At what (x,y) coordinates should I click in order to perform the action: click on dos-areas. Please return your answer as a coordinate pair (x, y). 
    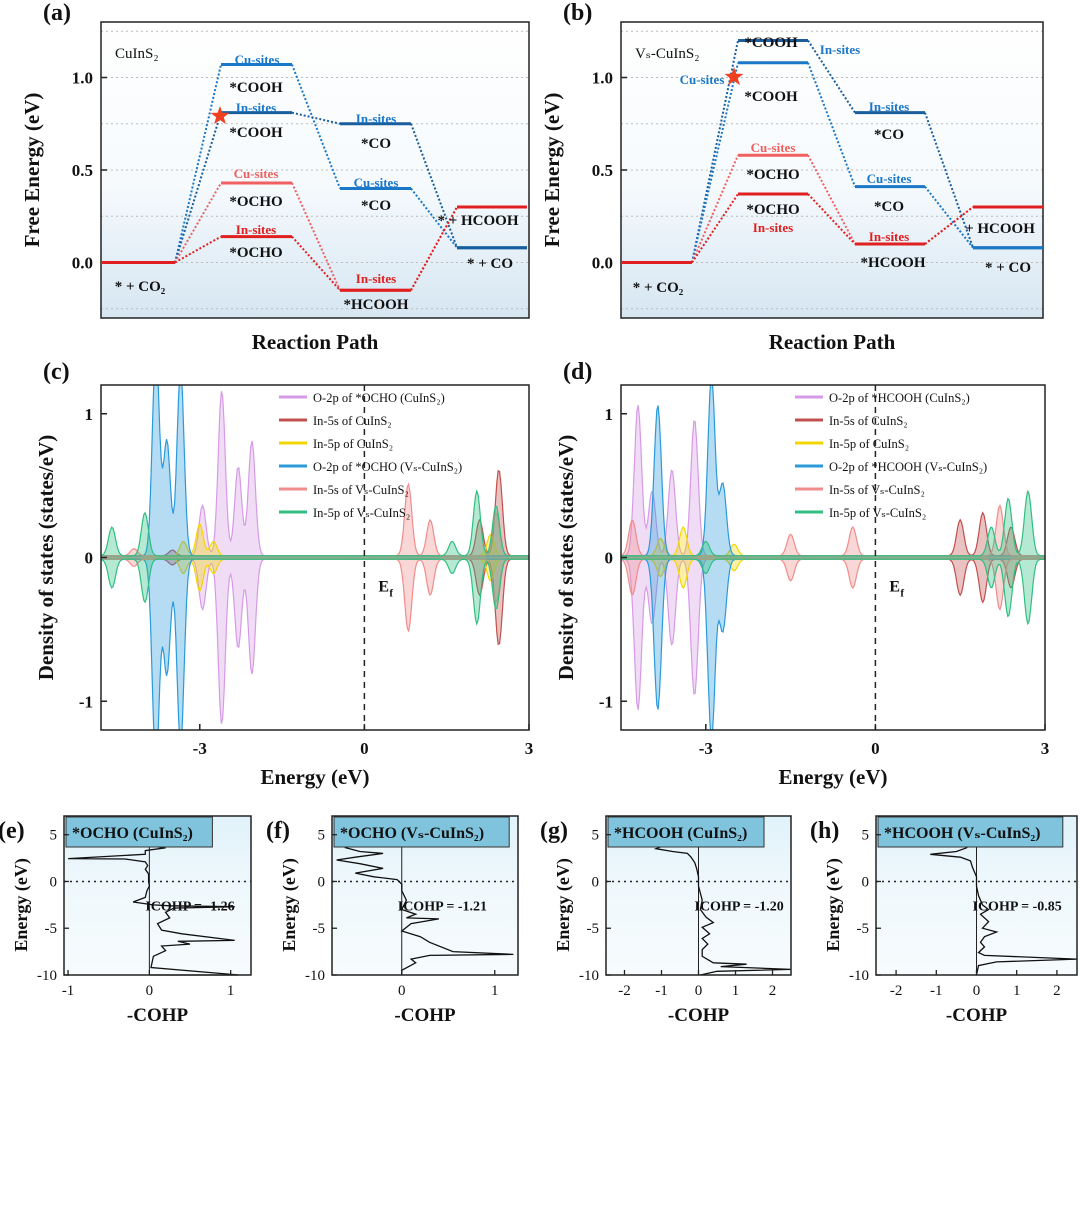
    Looking at the image, I should click on (833, 557).